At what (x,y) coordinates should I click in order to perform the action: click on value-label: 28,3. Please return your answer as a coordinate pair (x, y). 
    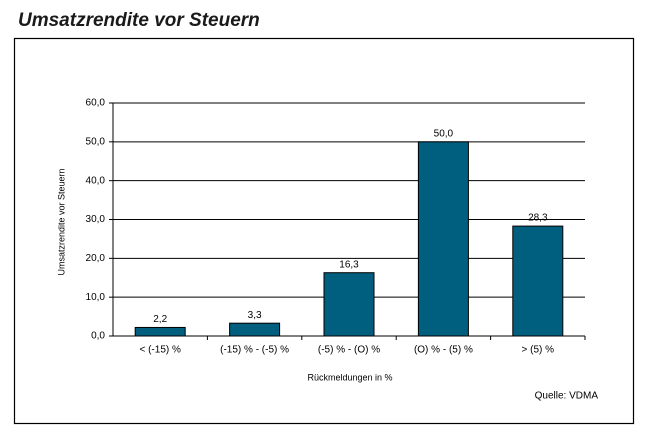
    Looking at the image, I should click on (538, 218).